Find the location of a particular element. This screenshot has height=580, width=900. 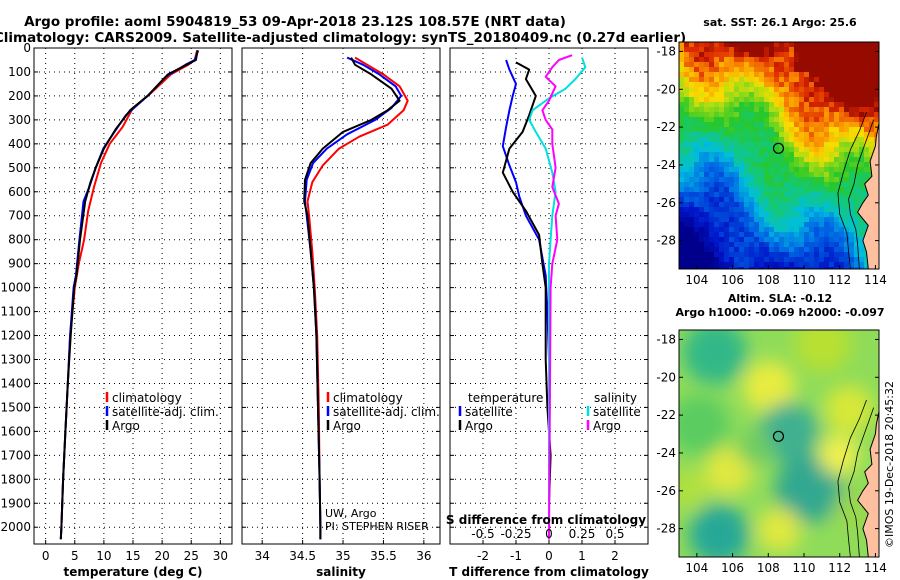

sla-map-land is located at coordinates (868, 444).